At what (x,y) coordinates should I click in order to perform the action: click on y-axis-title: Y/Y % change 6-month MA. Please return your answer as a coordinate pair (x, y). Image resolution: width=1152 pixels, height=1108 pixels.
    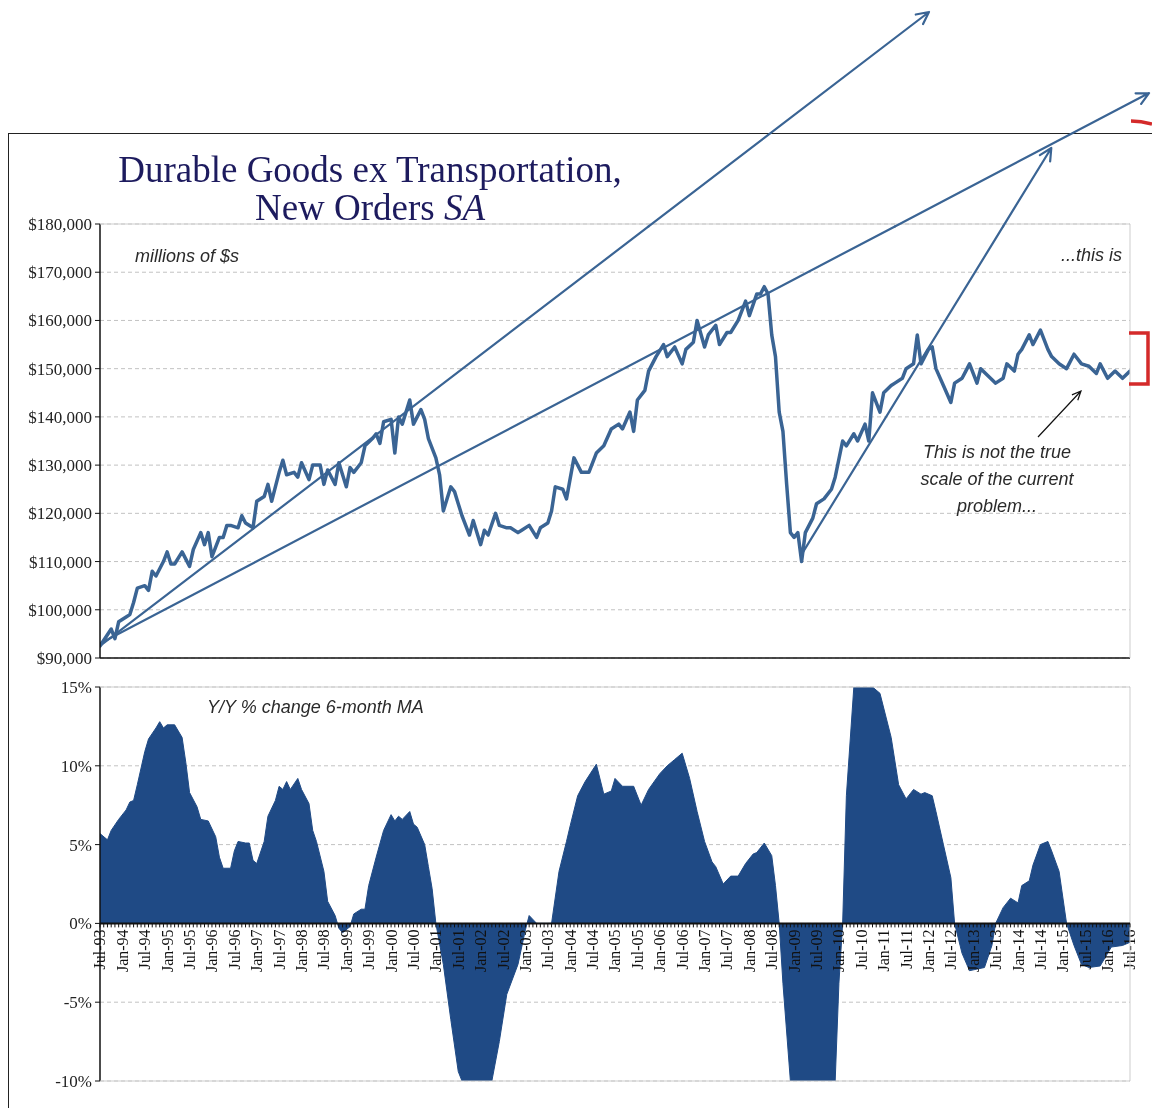
    Looking at the image, I should click on (315, 707).